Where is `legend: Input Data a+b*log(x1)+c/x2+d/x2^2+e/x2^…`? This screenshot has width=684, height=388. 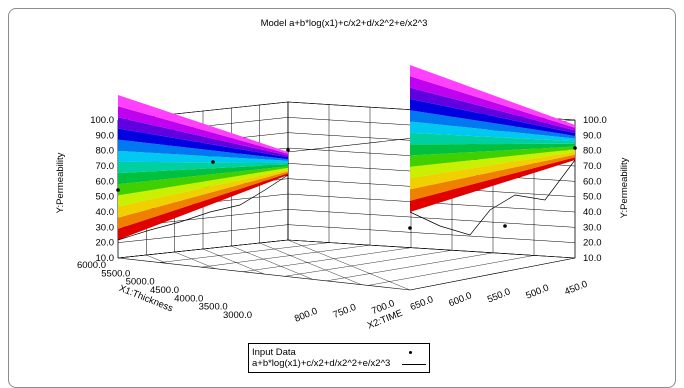
legend: Input Data a+b*log(x1)+c/x2+d/x2^2+e/x2^… is located at coordinates (339, 358).